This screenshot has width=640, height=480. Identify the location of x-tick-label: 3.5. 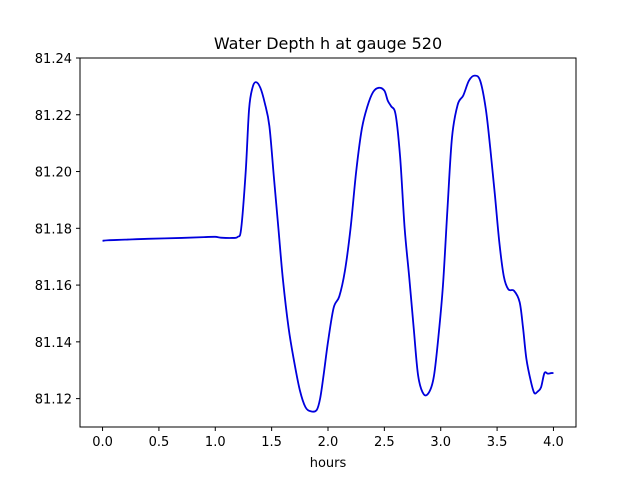
(497, 442).